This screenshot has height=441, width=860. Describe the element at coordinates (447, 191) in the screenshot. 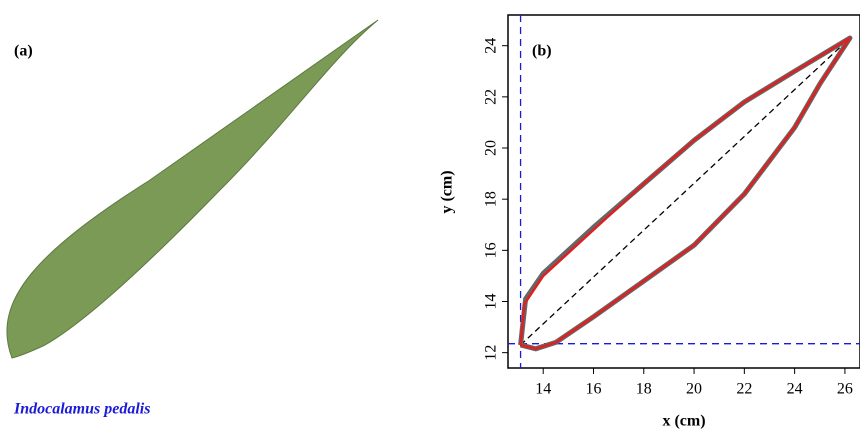

I see `y-axis-label: y (cm)` at that location.